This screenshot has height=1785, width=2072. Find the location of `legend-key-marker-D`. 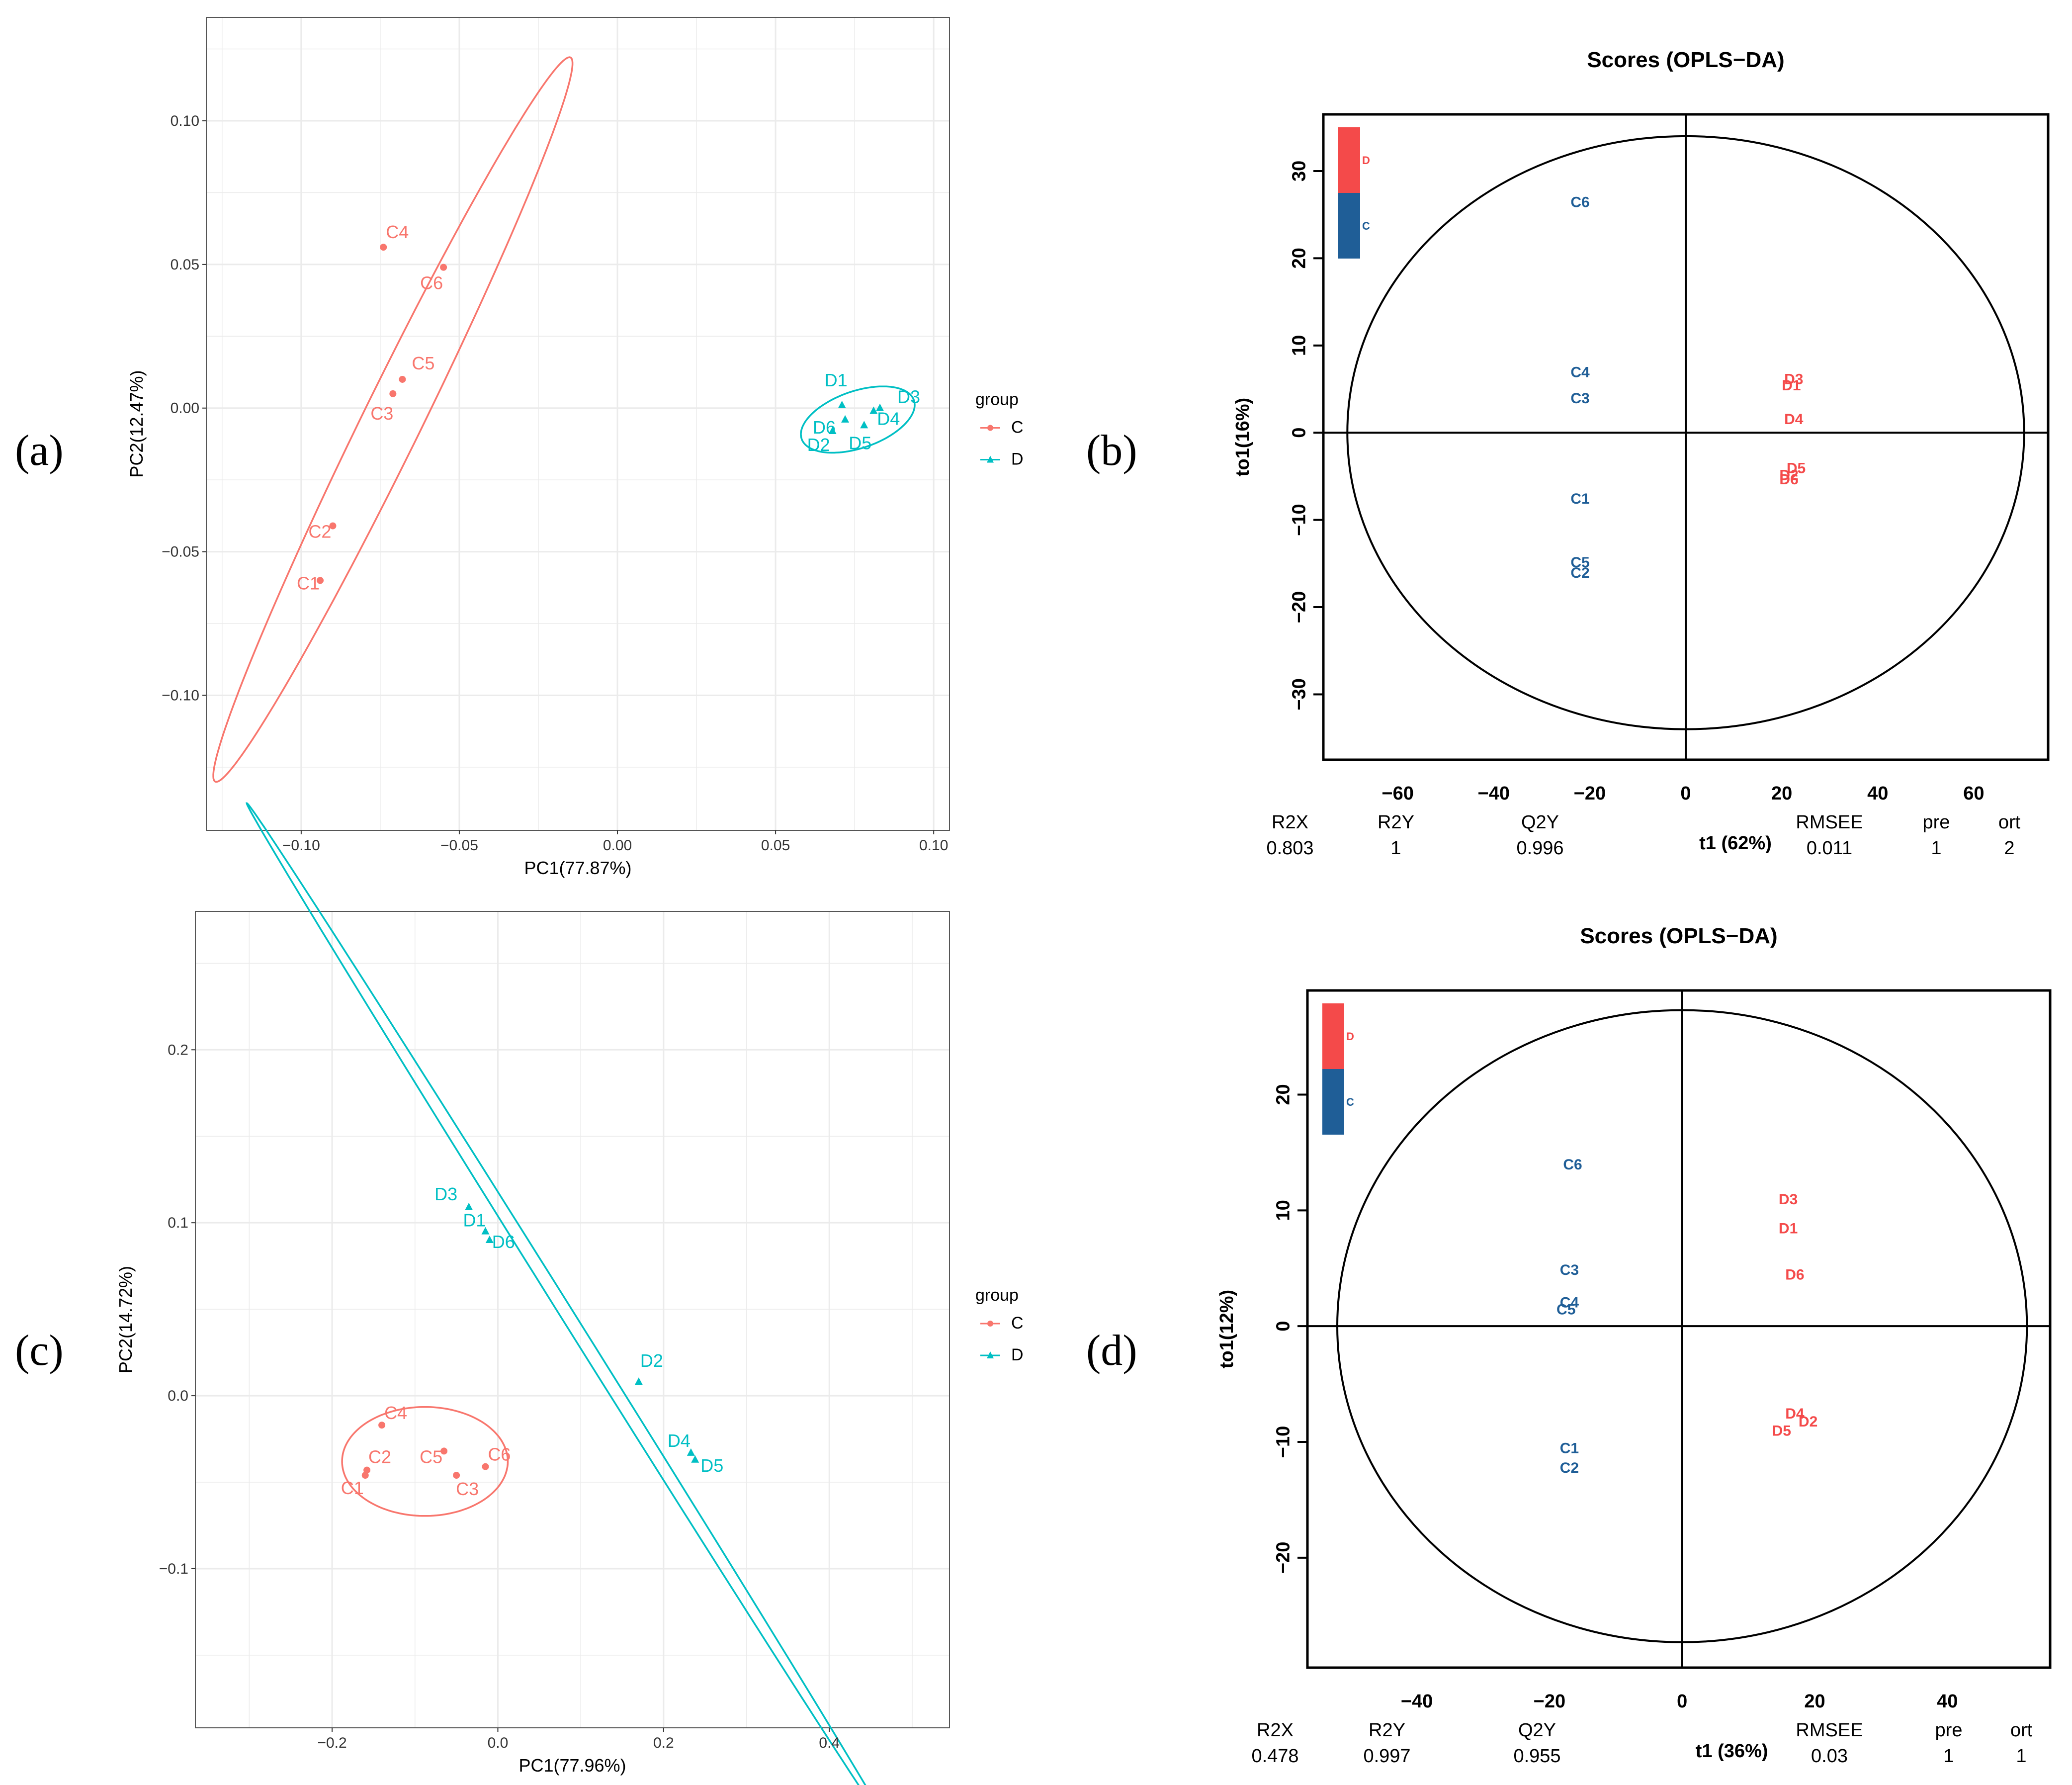

legend-key-marker-D is located at coordinates (990, 1354).